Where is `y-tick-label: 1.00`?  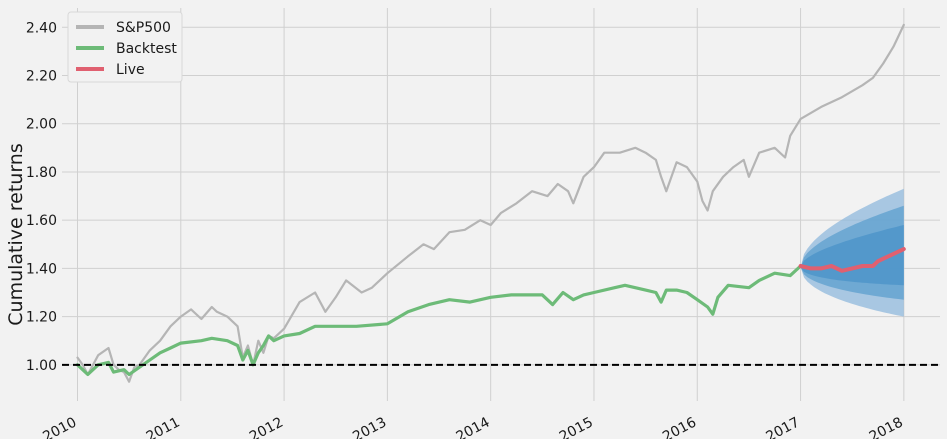
y-tick-label: 1.00 is located at coordinates (41, 366).